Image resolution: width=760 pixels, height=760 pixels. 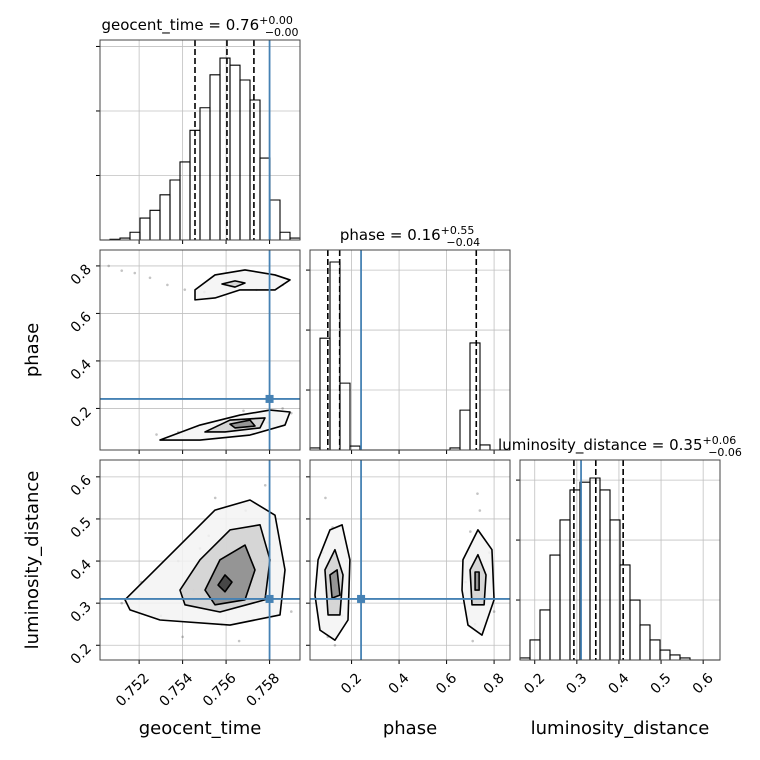 What do you see at coordinates (81, 527) in the screenshot?
I see `y-tick-label: 0.5` at bounding box center [81, 527].